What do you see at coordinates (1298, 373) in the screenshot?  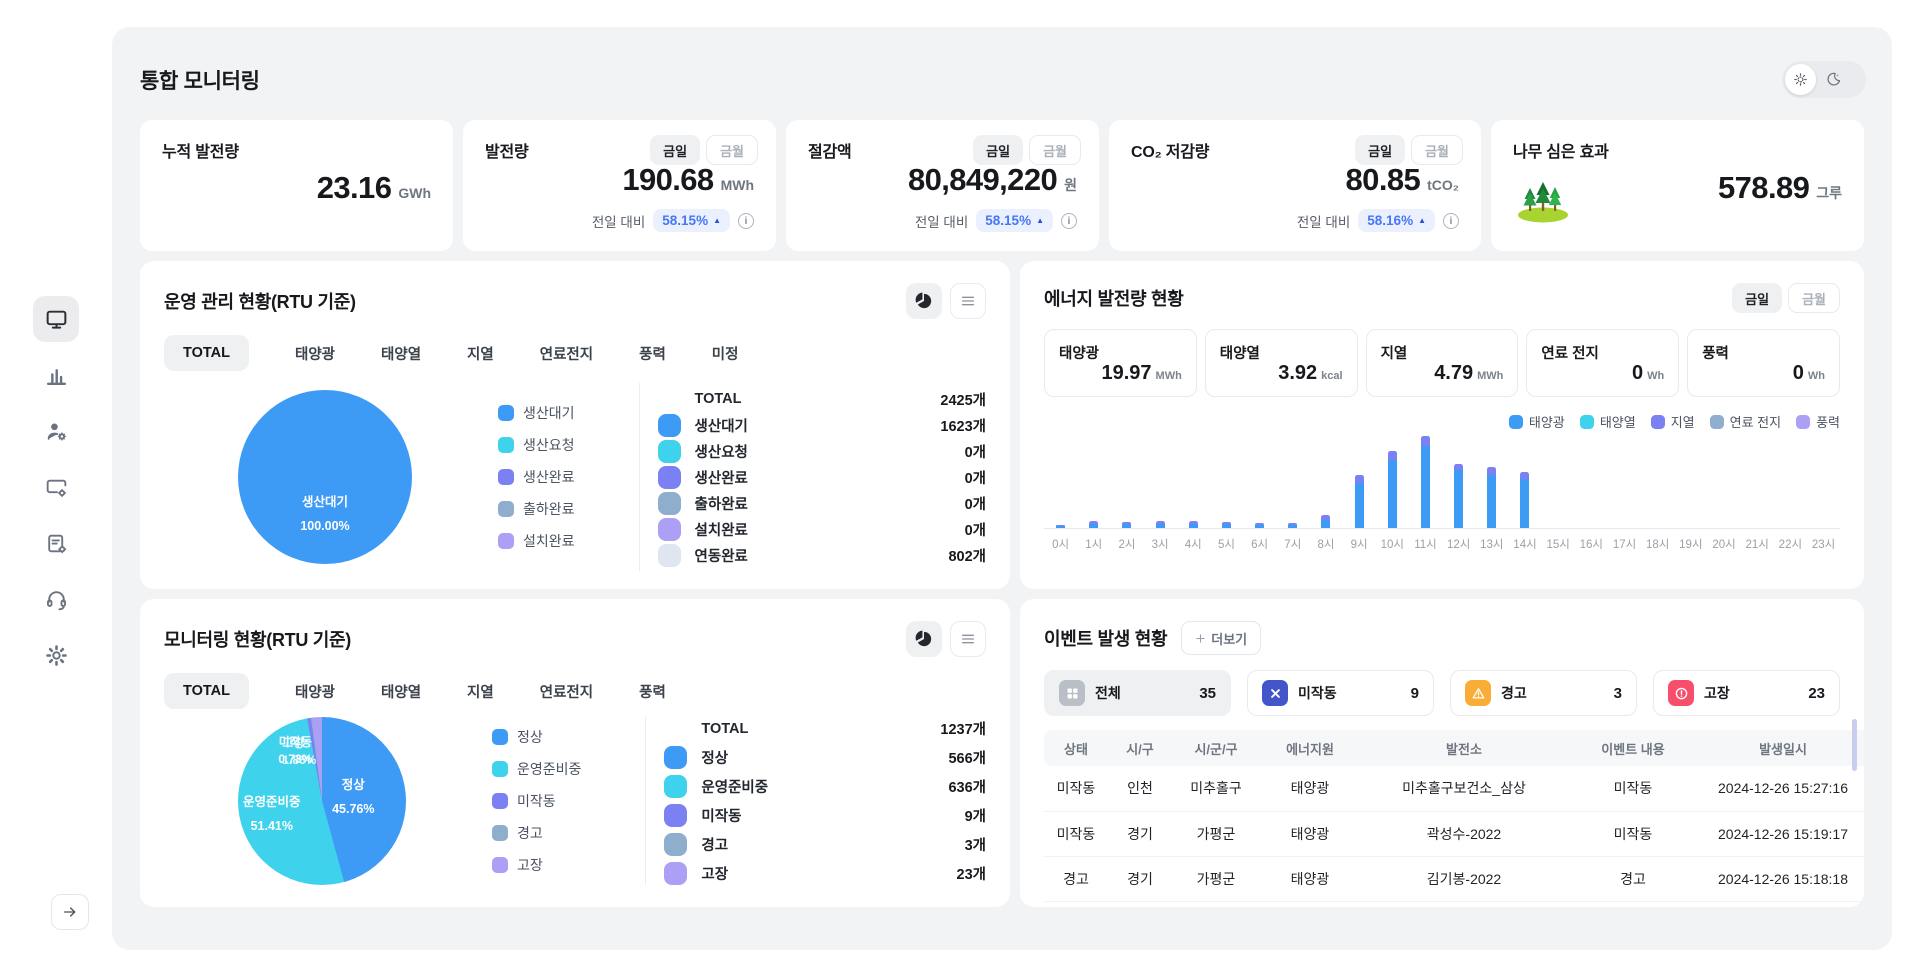 I see `value: 3.92` at bounding box center [1298, 373].